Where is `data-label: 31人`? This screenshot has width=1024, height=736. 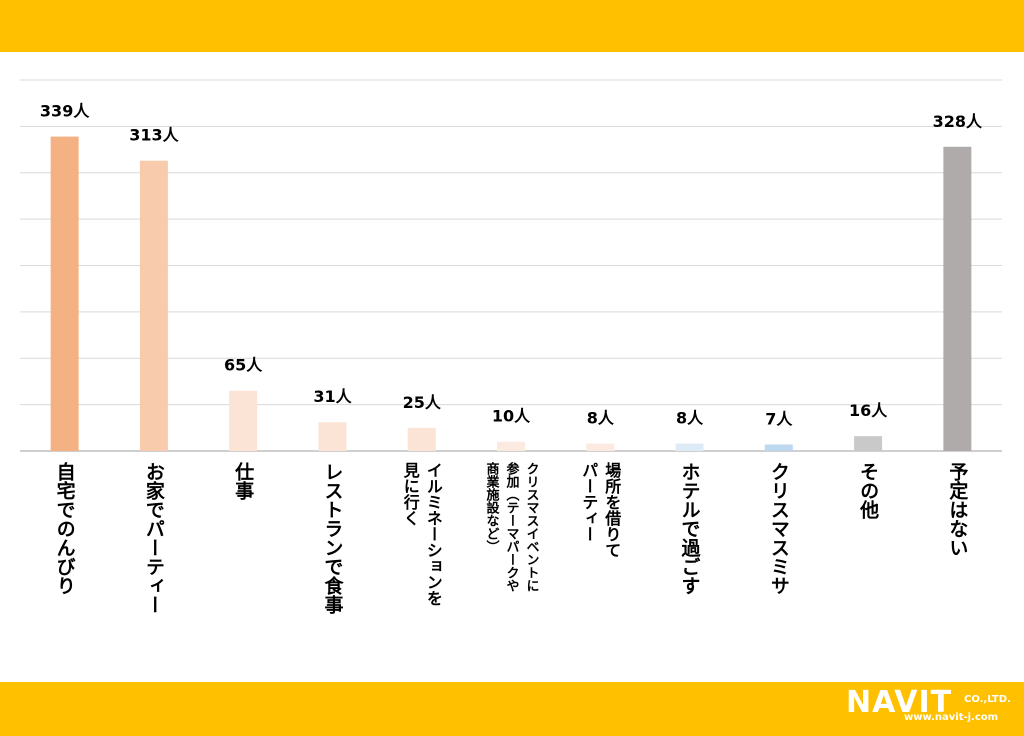 data-label: 31人 is located at coordinates (332, 396).